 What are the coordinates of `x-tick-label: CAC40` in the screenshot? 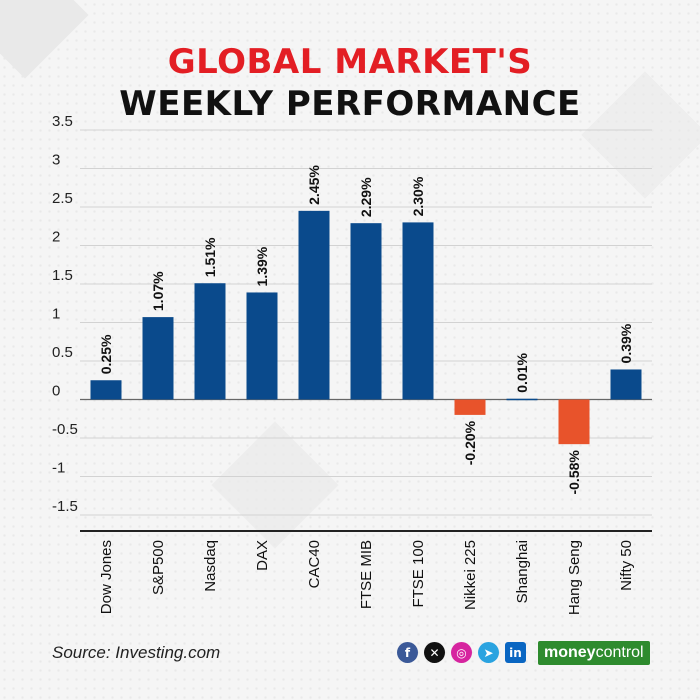 It's located at (314, 564).